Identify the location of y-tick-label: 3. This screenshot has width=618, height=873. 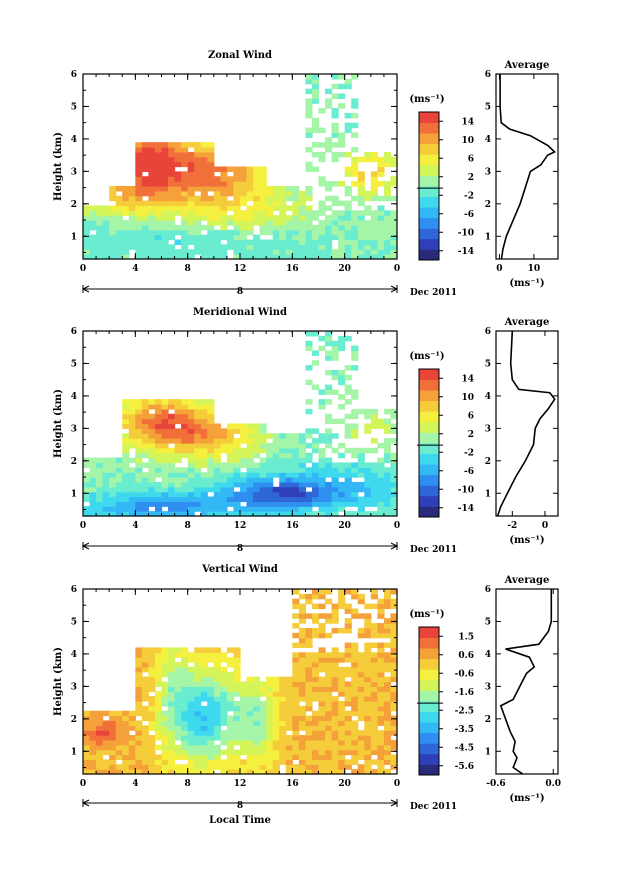
(74, 687).